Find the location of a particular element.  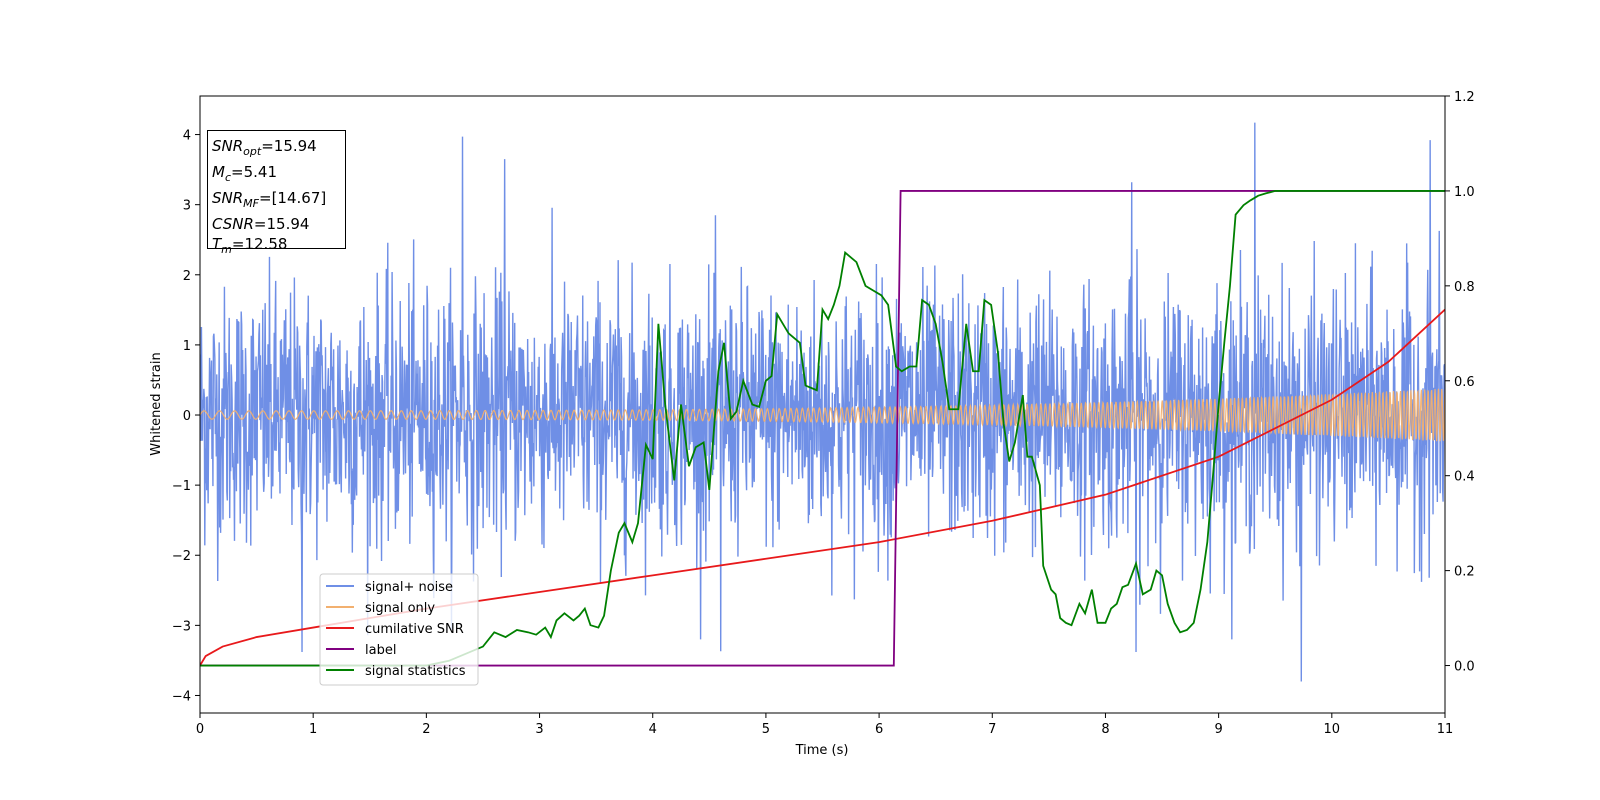

y-tick-label: 2 is located at coordinates (187, 276).